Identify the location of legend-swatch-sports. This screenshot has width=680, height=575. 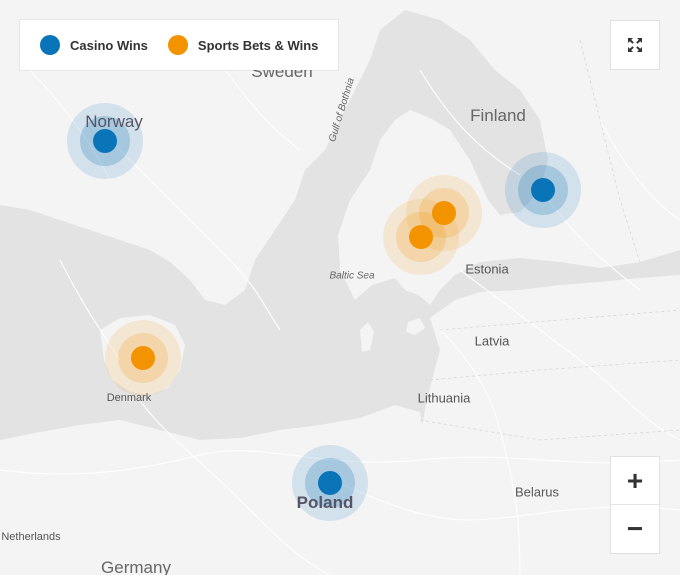
(177, 45).